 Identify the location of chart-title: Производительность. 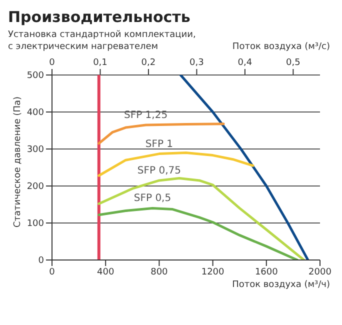
(100, 17).